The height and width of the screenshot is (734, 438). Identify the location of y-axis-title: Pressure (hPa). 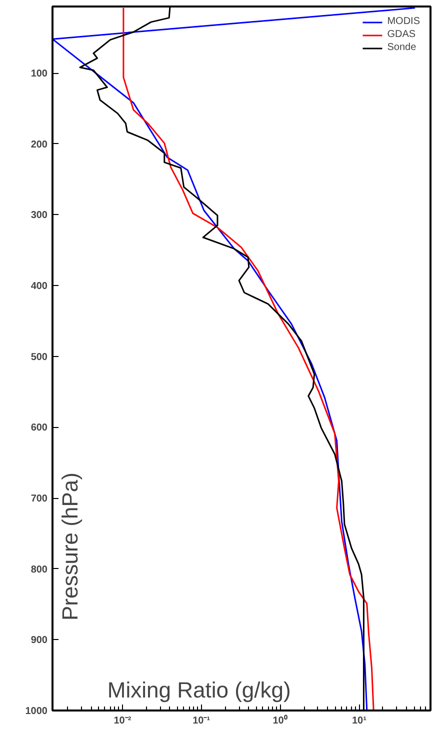
(70, 546).